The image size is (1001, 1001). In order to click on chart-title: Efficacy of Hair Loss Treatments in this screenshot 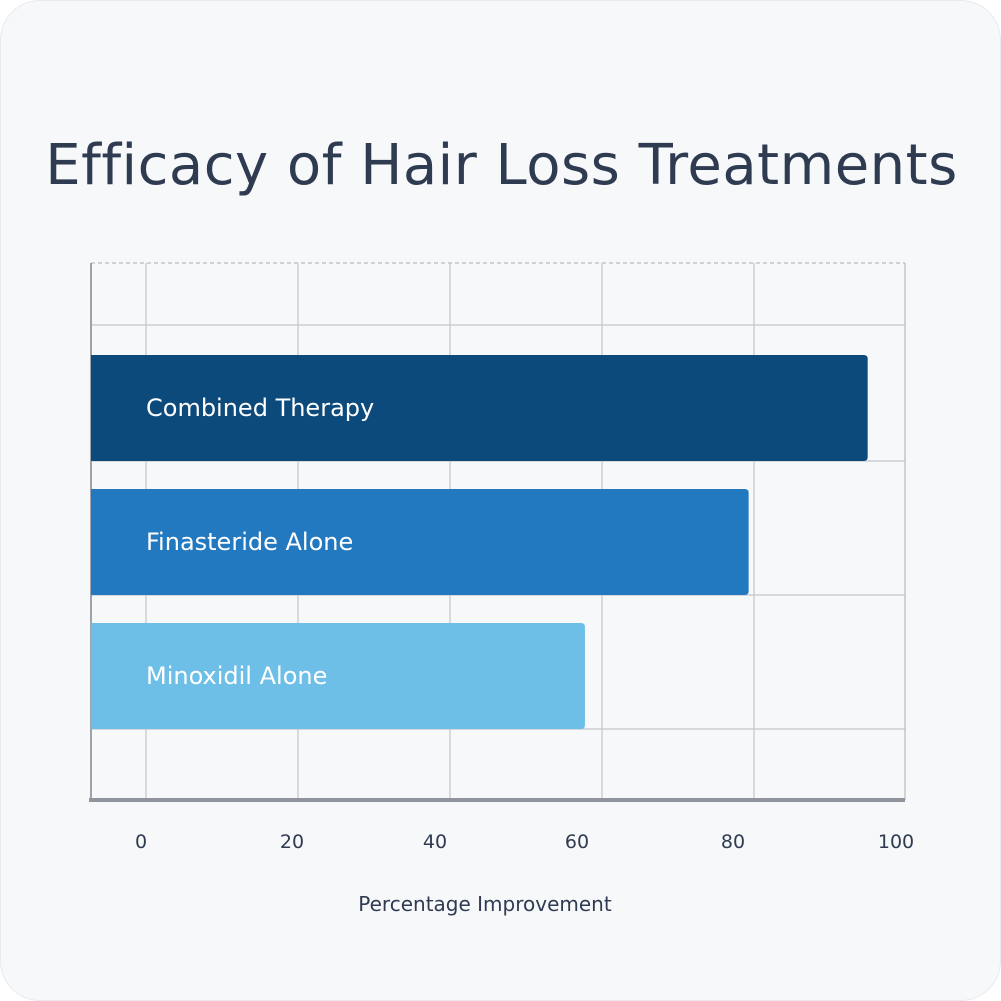, I will do `click(501, 165)`.